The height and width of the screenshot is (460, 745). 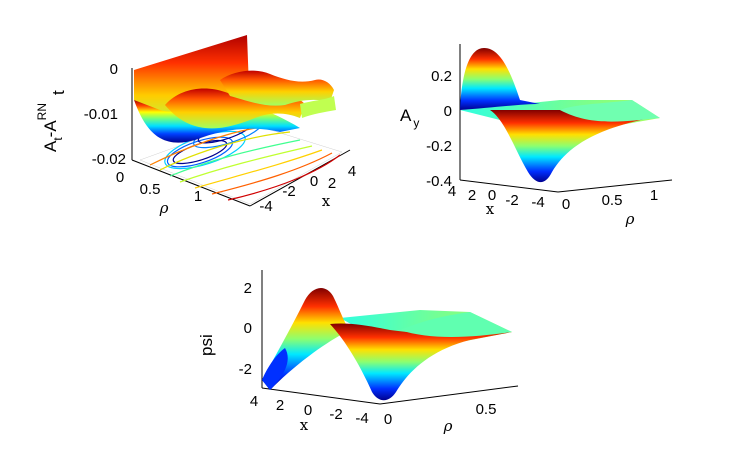 I want to click on plot3-z-label: psi, so click(x=206, y=345).